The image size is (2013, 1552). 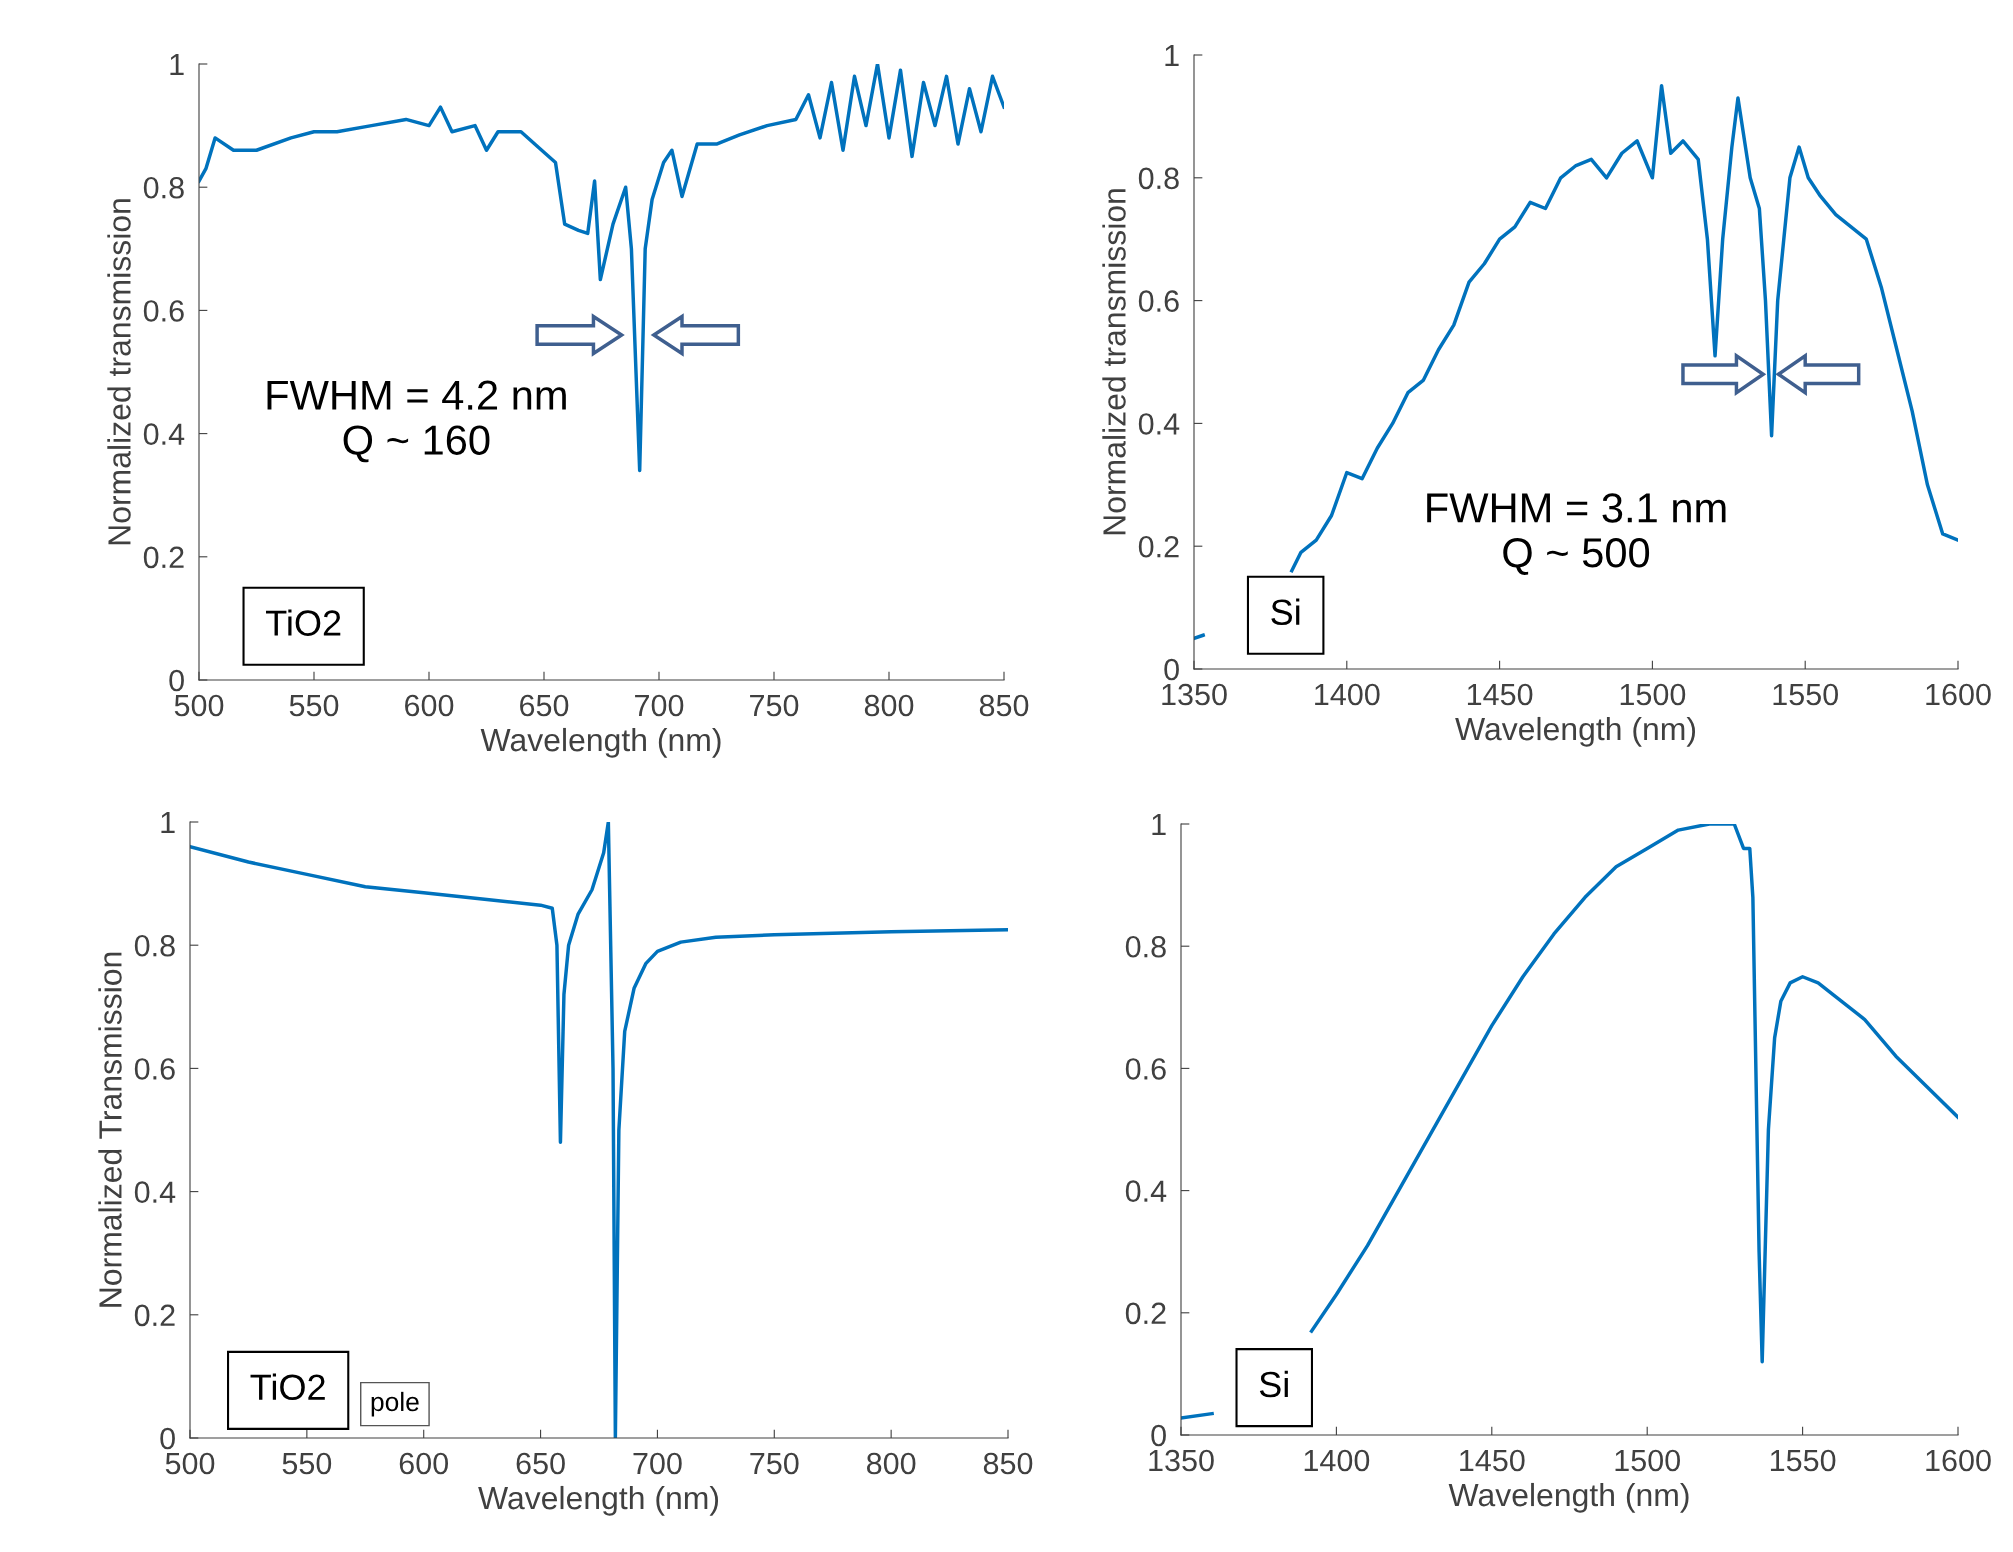 What do you see at coordinates (1576, 534) in the screenshot?
I see `annotation: FWHM = 3.1 nm Q ~ 500` at bounding box center [1576, 534].